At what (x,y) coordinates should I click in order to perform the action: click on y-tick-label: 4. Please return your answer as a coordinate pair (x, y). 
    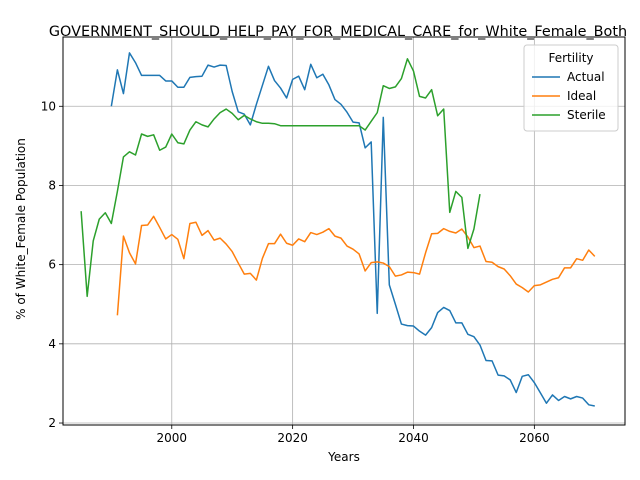
    Looking at the image, I should click on (52, 344).